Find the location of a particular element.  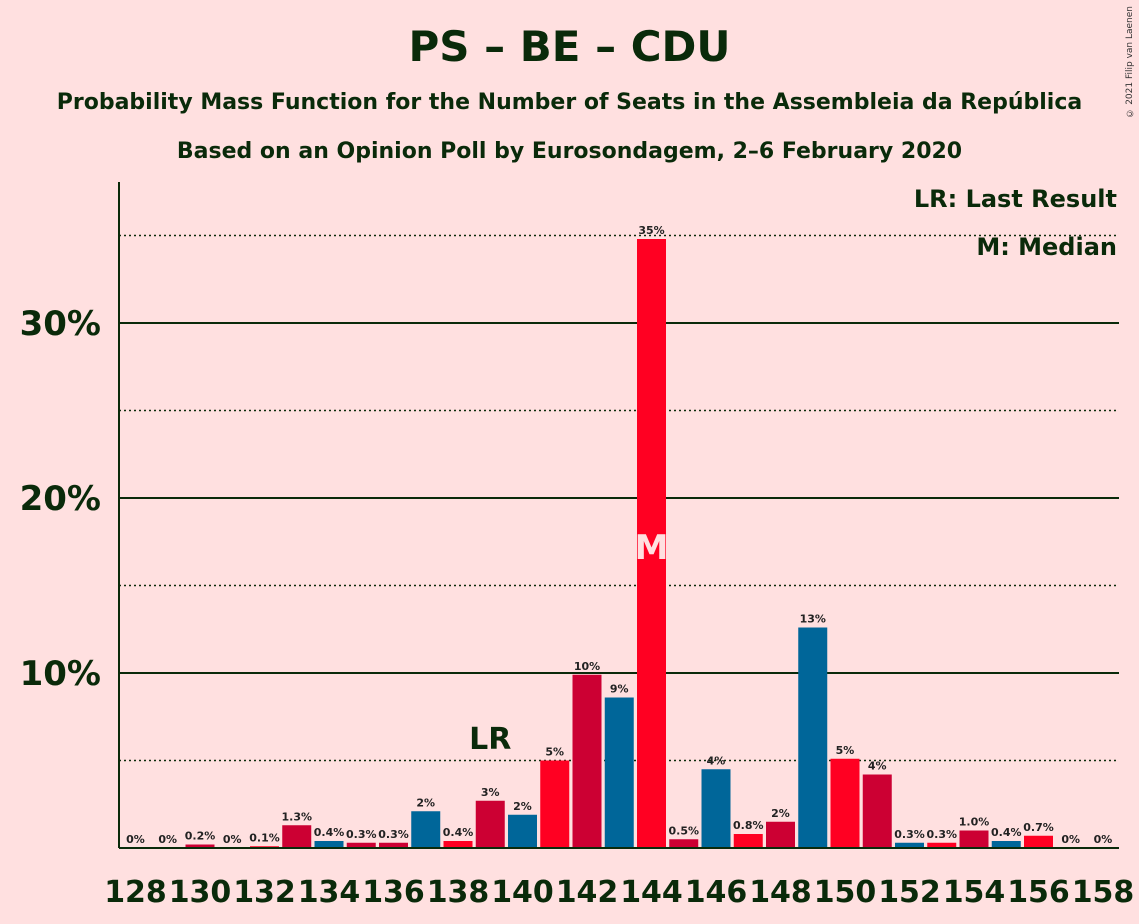

y-tick-label-20: 20% is located at coordinates (60, 499).